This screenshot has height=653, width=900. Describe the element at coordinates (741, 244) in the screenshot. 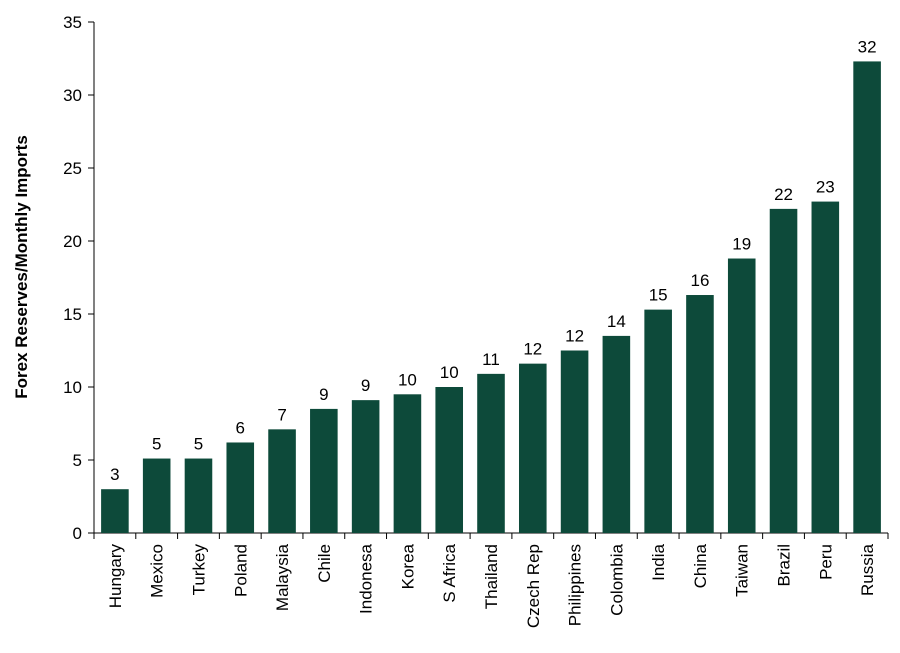

I see `data-label: 19` at that location.